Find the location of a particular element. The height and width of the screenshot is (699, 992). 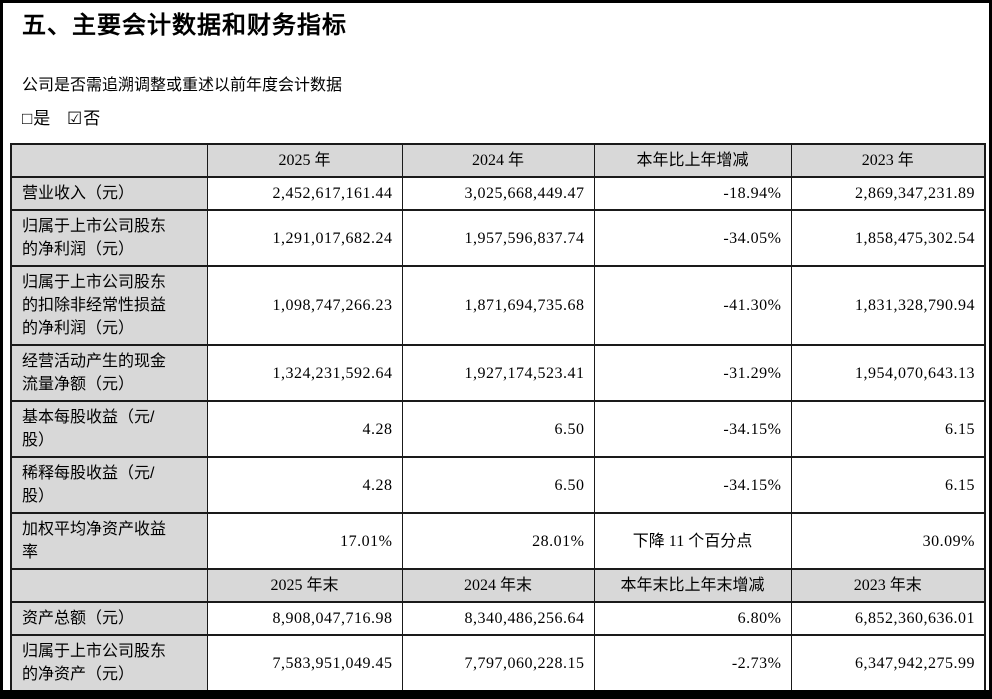

indicator-value-cell: 28.01% is located at coordinates (498, 541).